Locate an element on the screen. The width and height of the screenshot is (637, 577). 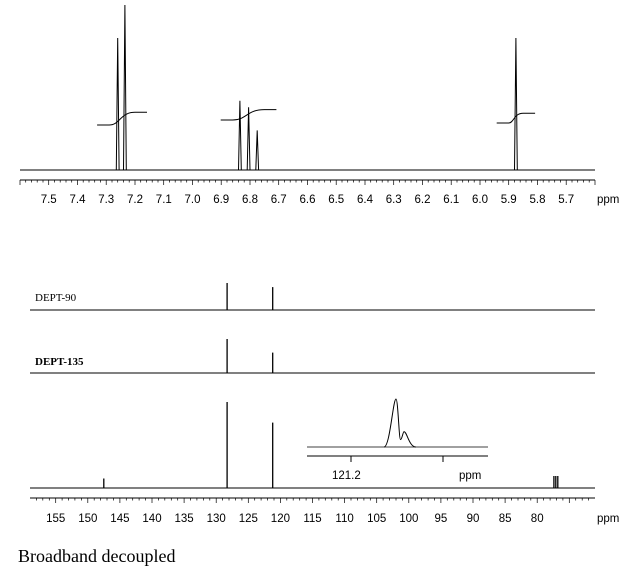
proton-tick-label: 6.3 is located at coordinates (394, 200).